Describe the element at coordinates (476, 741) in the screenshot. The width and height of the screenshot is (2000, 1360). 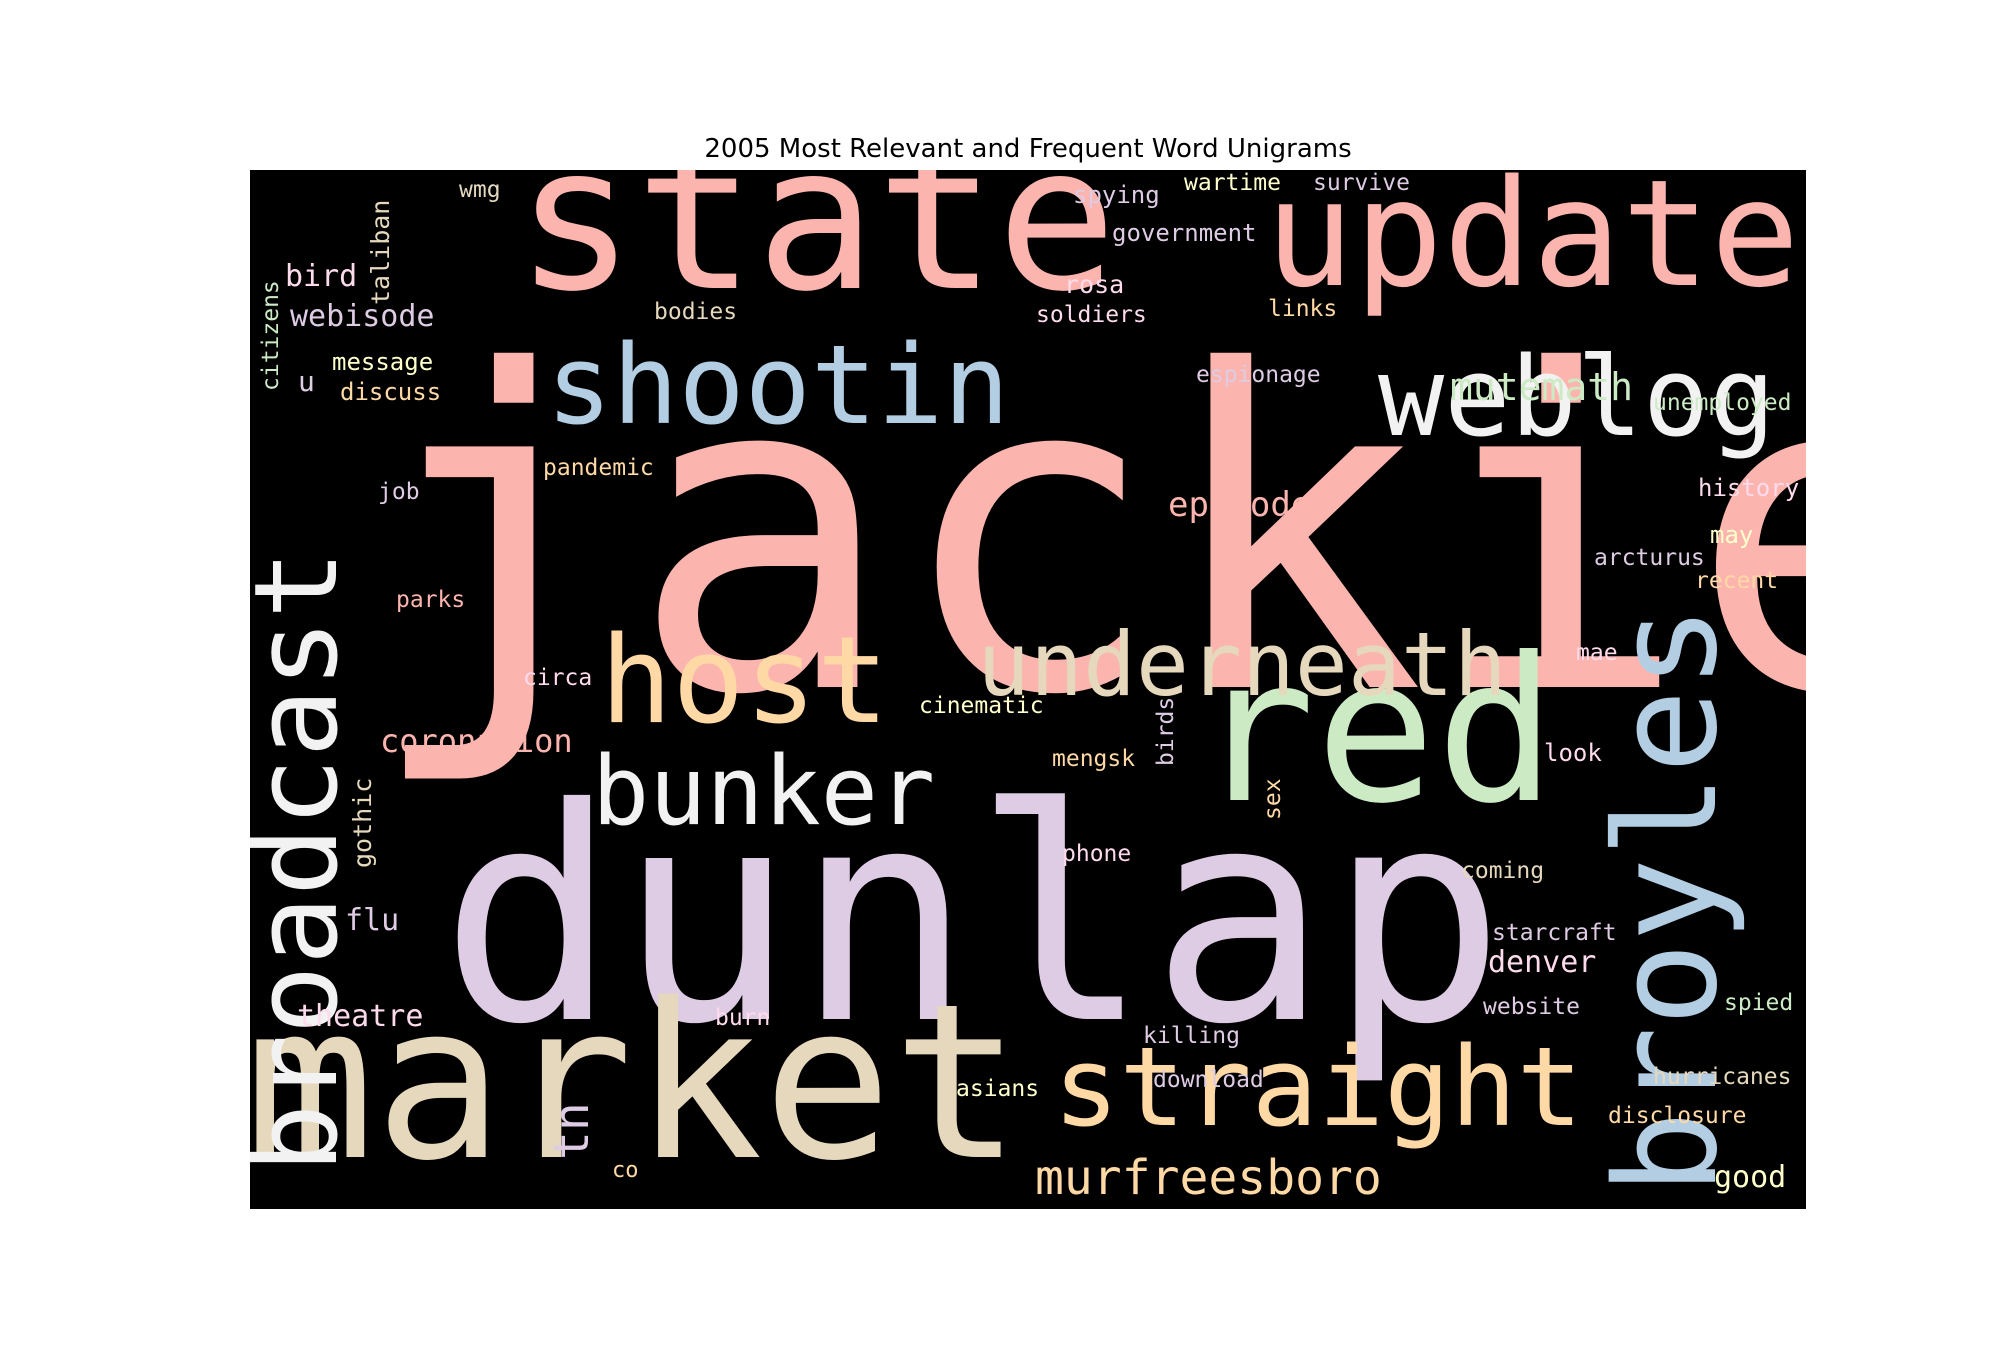
I see `word-coronation: coronation` at that location.